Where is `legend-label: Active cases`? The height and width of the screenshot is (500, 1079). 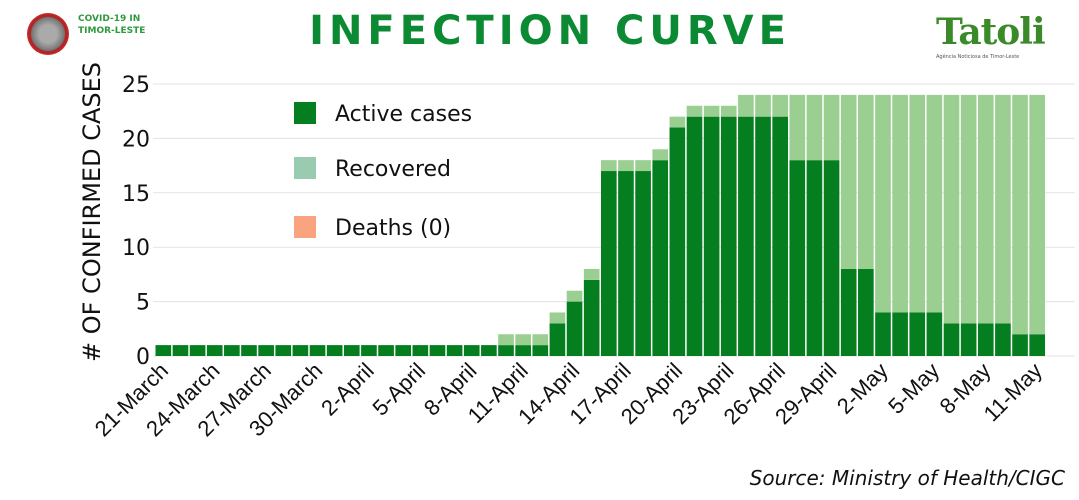
legend-label: Active cases is located at coordinates (403, 114).